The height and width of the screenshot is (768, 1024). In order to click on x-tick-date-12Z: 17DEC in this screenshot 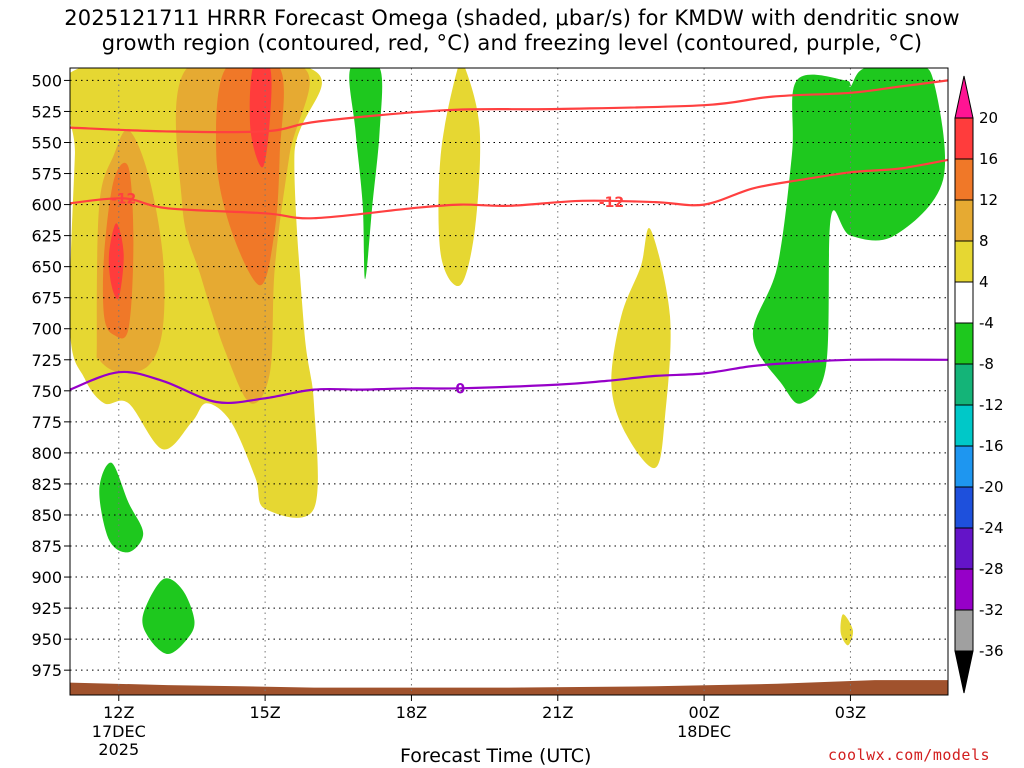, I will do `click(119, 731)`.